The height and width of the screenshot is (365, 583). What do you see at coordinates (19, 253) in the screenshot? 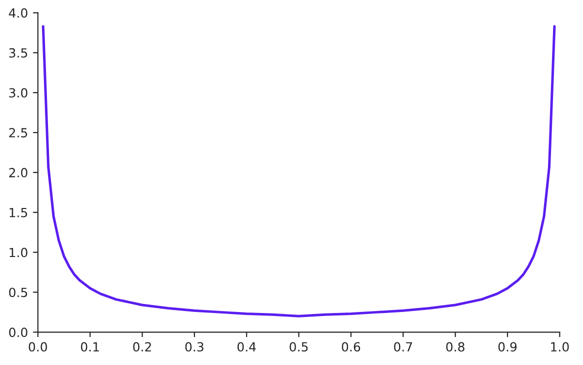
I see `y-tick-label: 1.0` at bounding box center [19, 253].